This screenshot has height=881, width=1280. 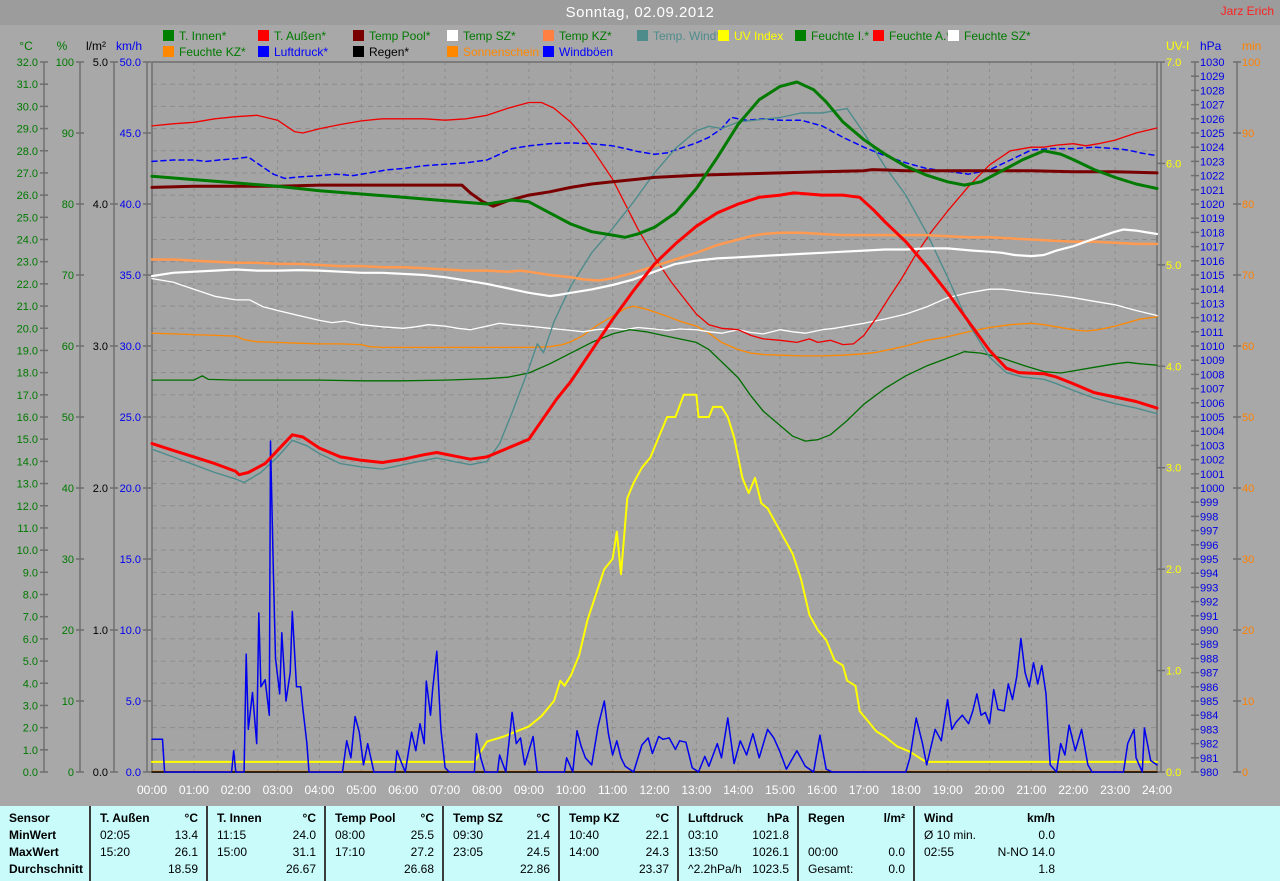 What do you see at coordinates (920, 36) in the screenshot?
I see `legend-label: Feuchte A.*` at bounding box center [920, 36].